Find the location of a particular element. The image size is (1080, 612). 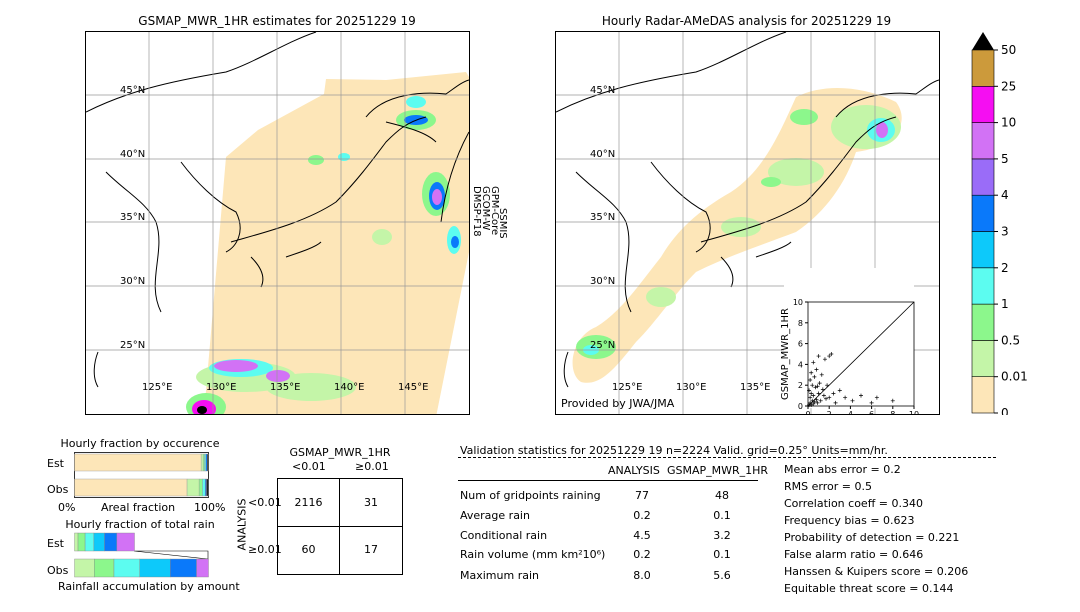

row-header-ge: ≥0.01 is located at coordinates (265, 549).